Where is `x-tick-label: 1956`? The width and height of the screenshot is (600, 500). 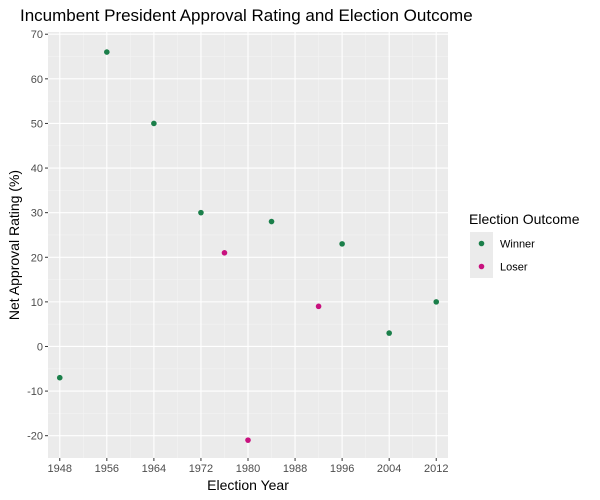 x-tick-label: 1956 is located at coordinates (107, 469).